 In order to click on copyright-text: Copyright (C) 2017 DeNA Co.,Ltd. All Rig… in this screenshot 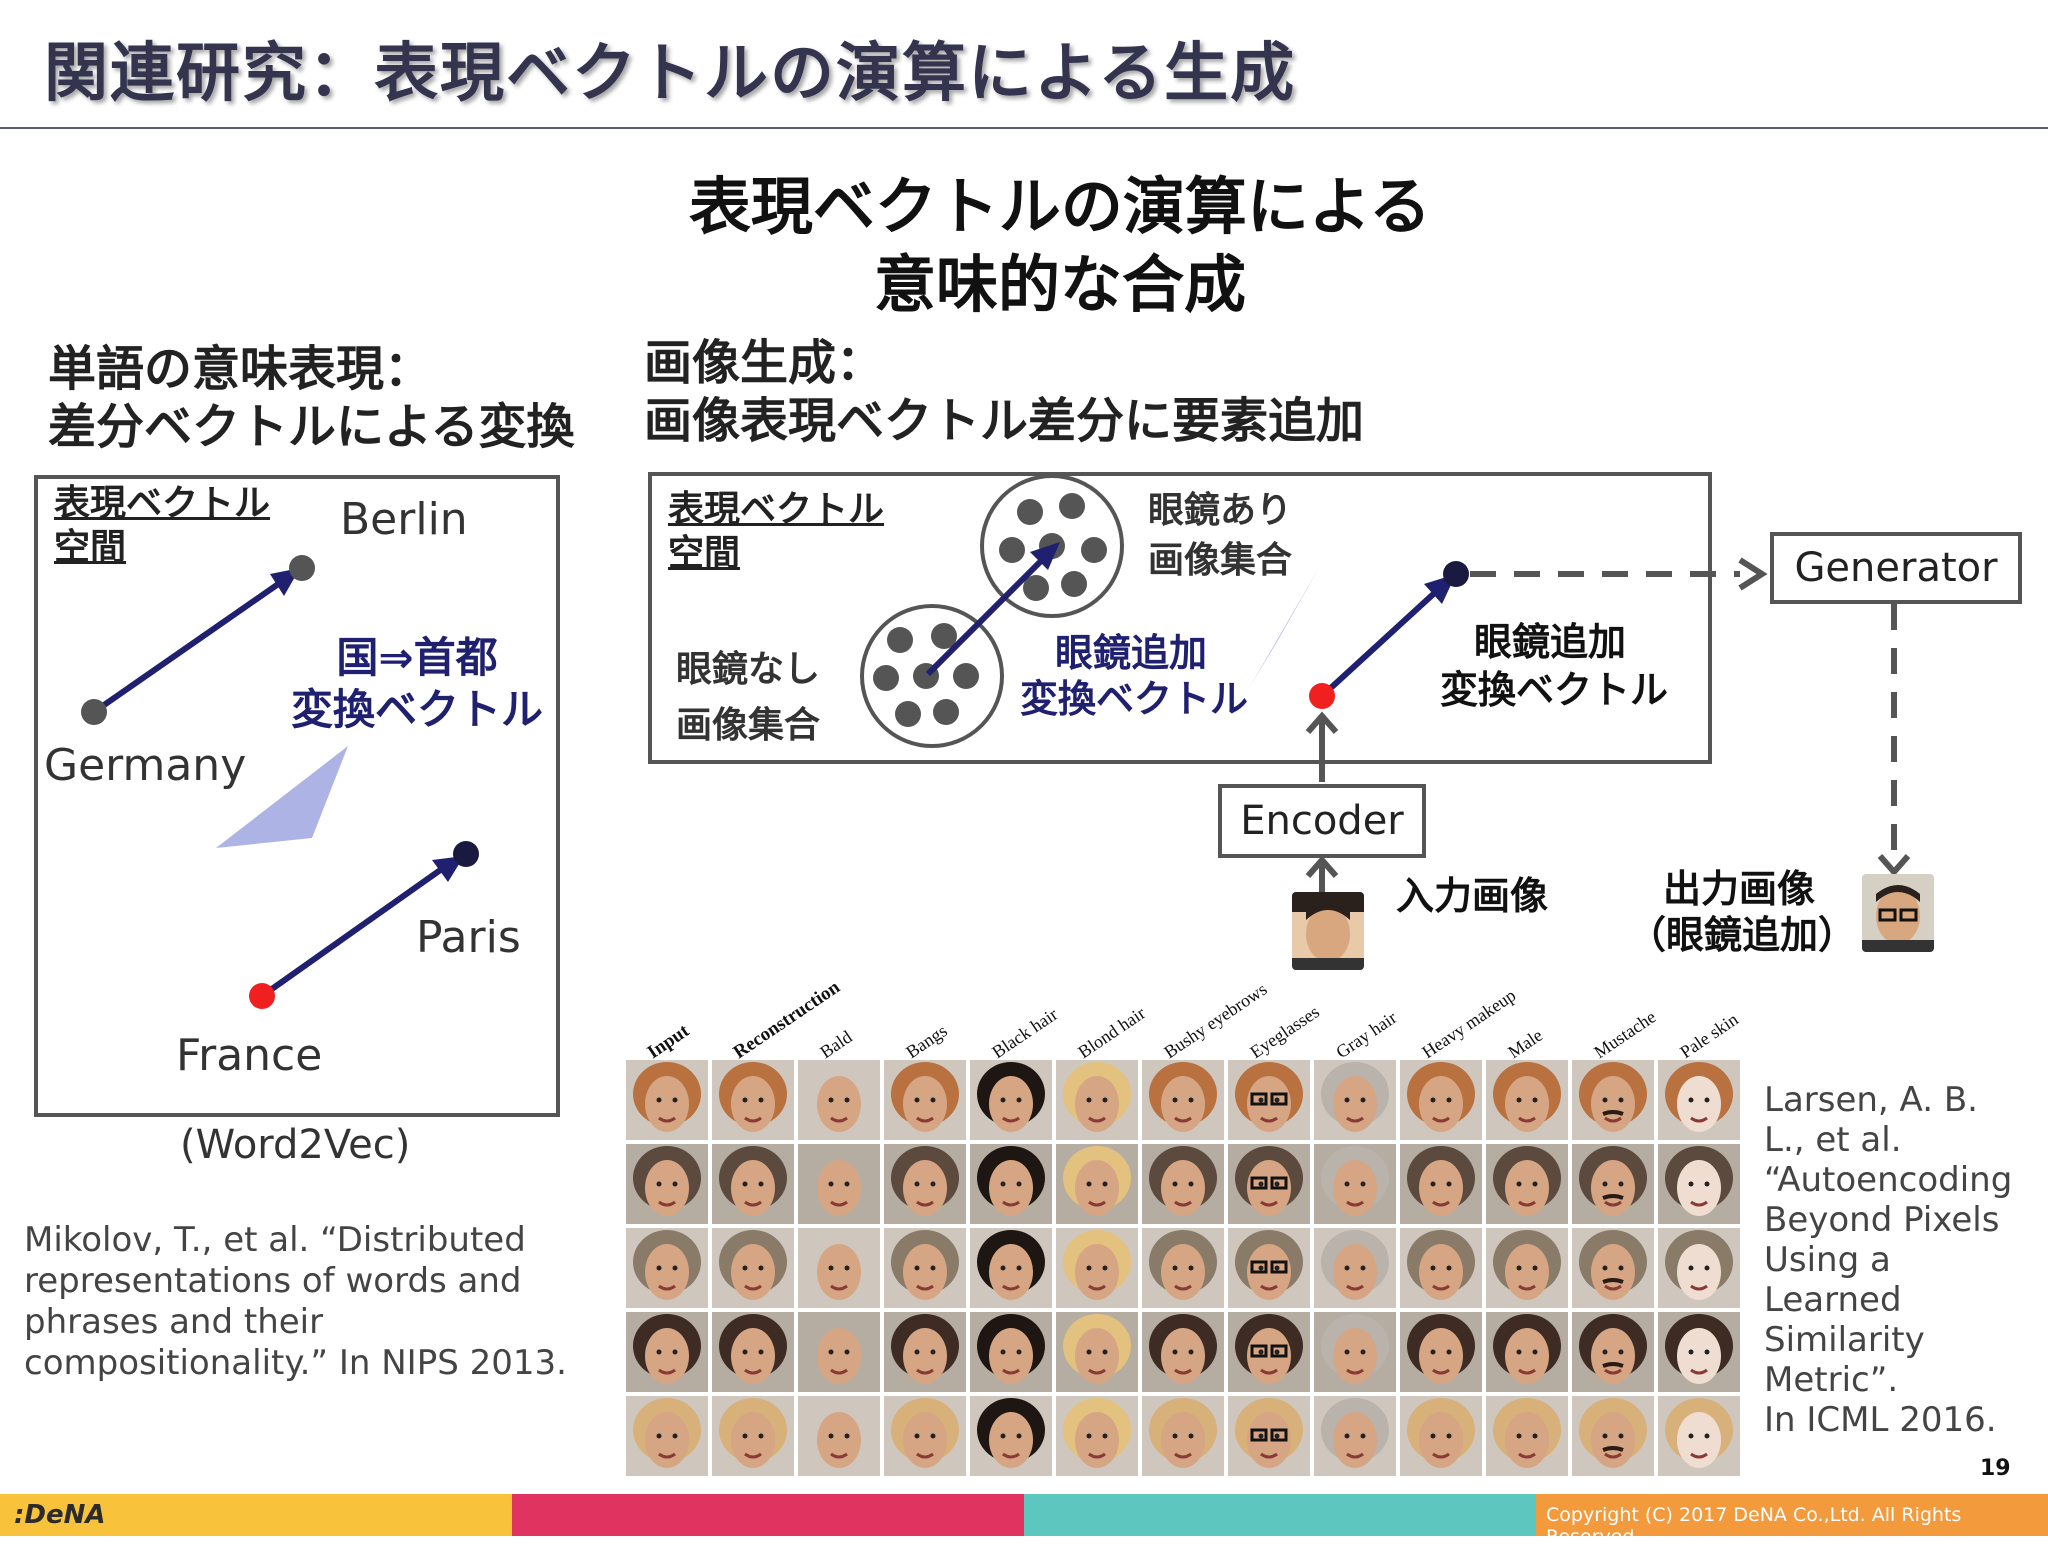, I will do `click(1754, 1526)`.